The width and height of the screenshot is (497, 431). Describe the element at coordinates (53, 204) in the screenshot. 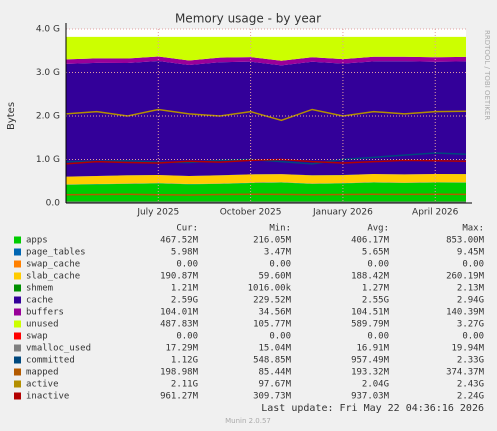

I see `y-tick-label: 0.0` at that location.